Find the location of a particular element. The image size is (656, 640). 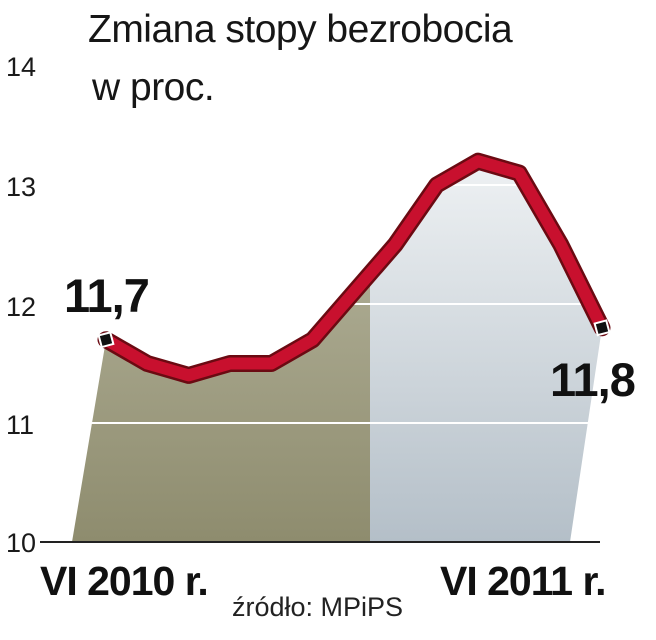

y-tick-label: 11 is located at coordinates (20, 425).